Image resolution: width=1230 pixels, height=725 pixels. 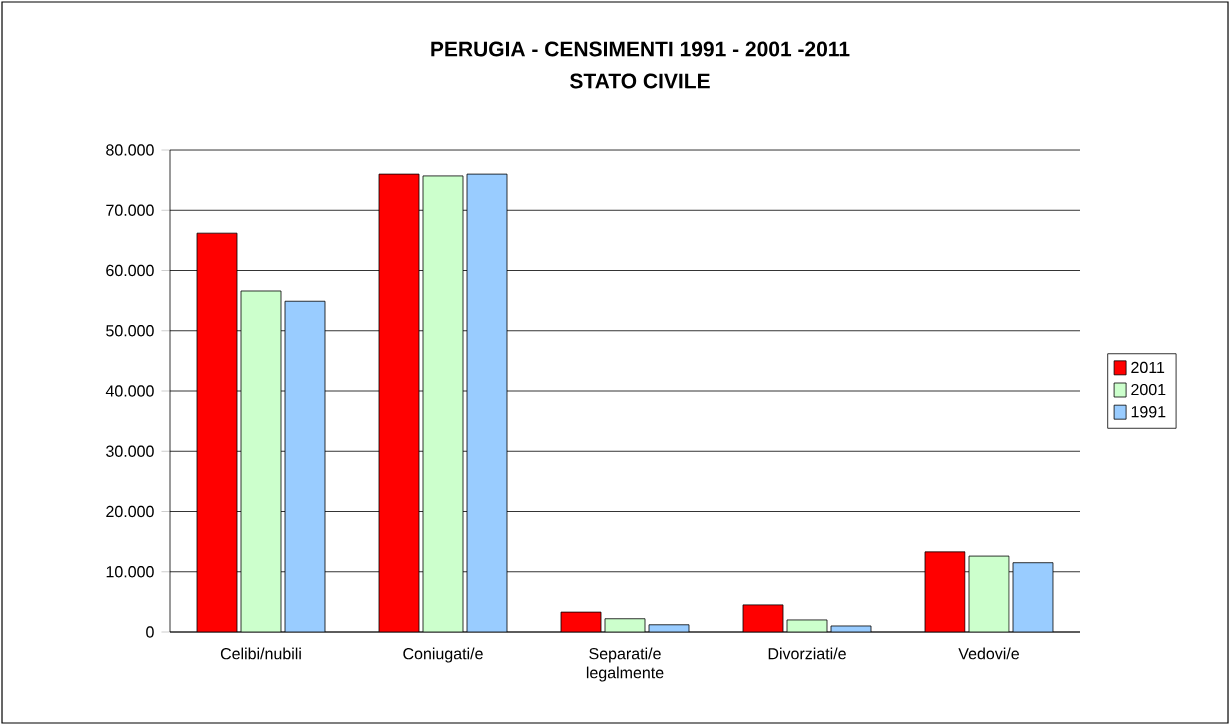 I want to click on legend-label: 2011, so click(x=1148, y=367).